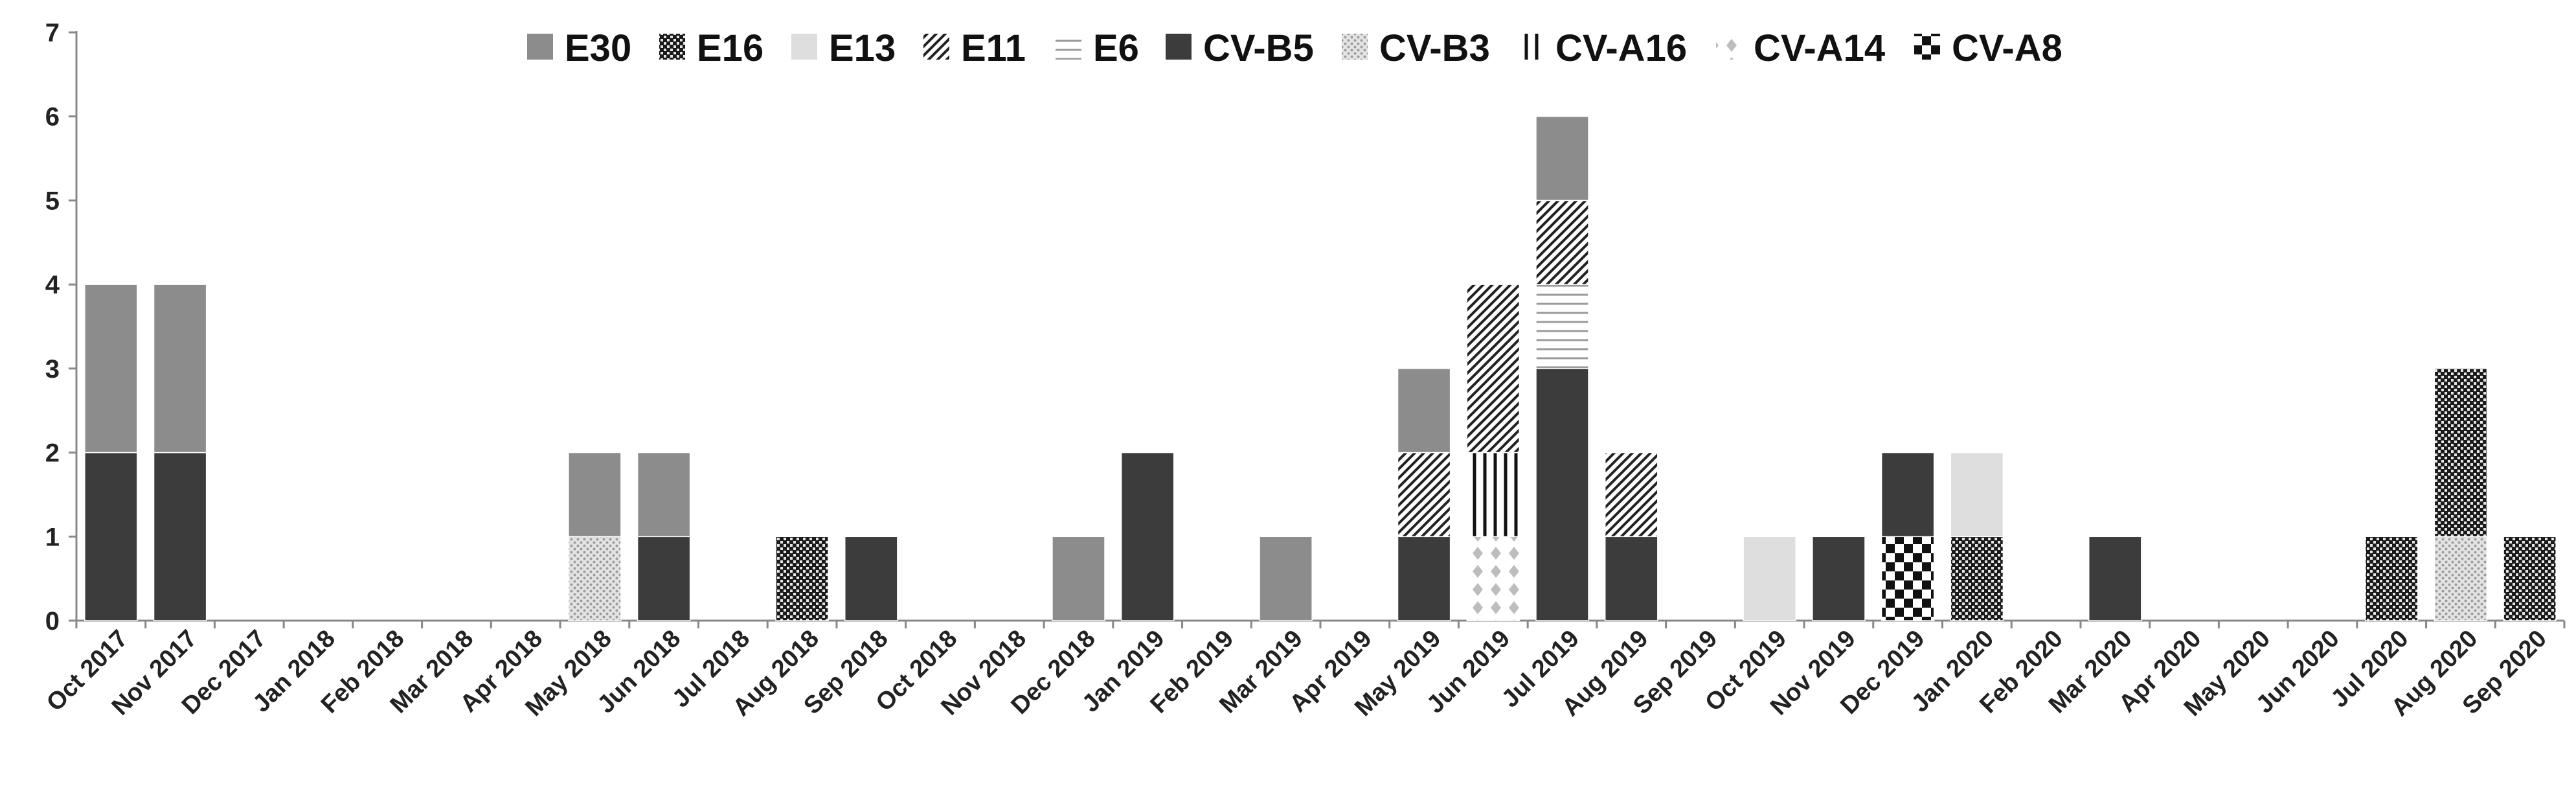 The height and width of the screenshot is (791, 2576). What do you see at coordinates (1116, 48) in the screenshot?
I see `legend-label-e6: E6` at bounding box center [1116, 48].